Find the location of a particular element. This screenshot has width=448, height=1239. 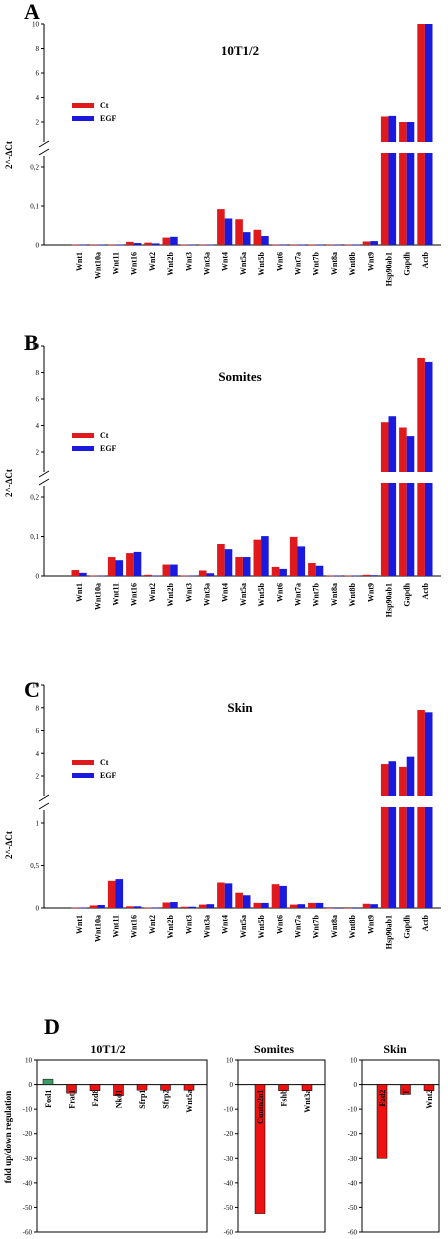

panel-letter: D is located at coordinates (52, 1026).